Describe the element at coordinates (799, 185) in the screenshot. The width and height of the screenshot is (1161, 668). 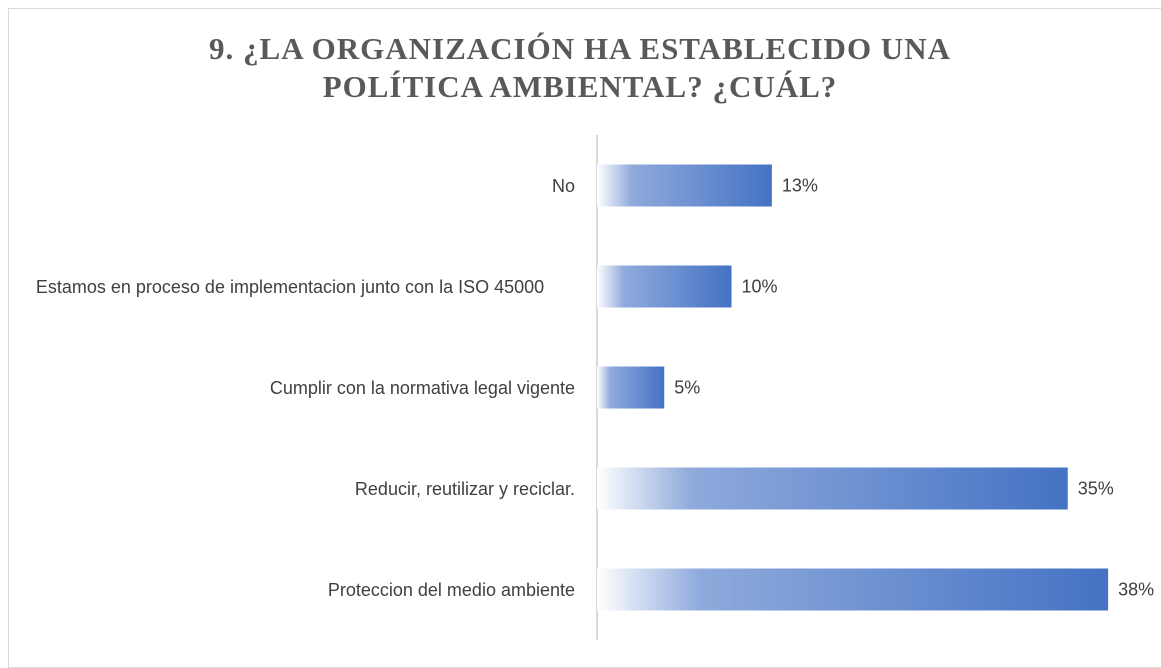
I see `value-label: 13%` at that location.